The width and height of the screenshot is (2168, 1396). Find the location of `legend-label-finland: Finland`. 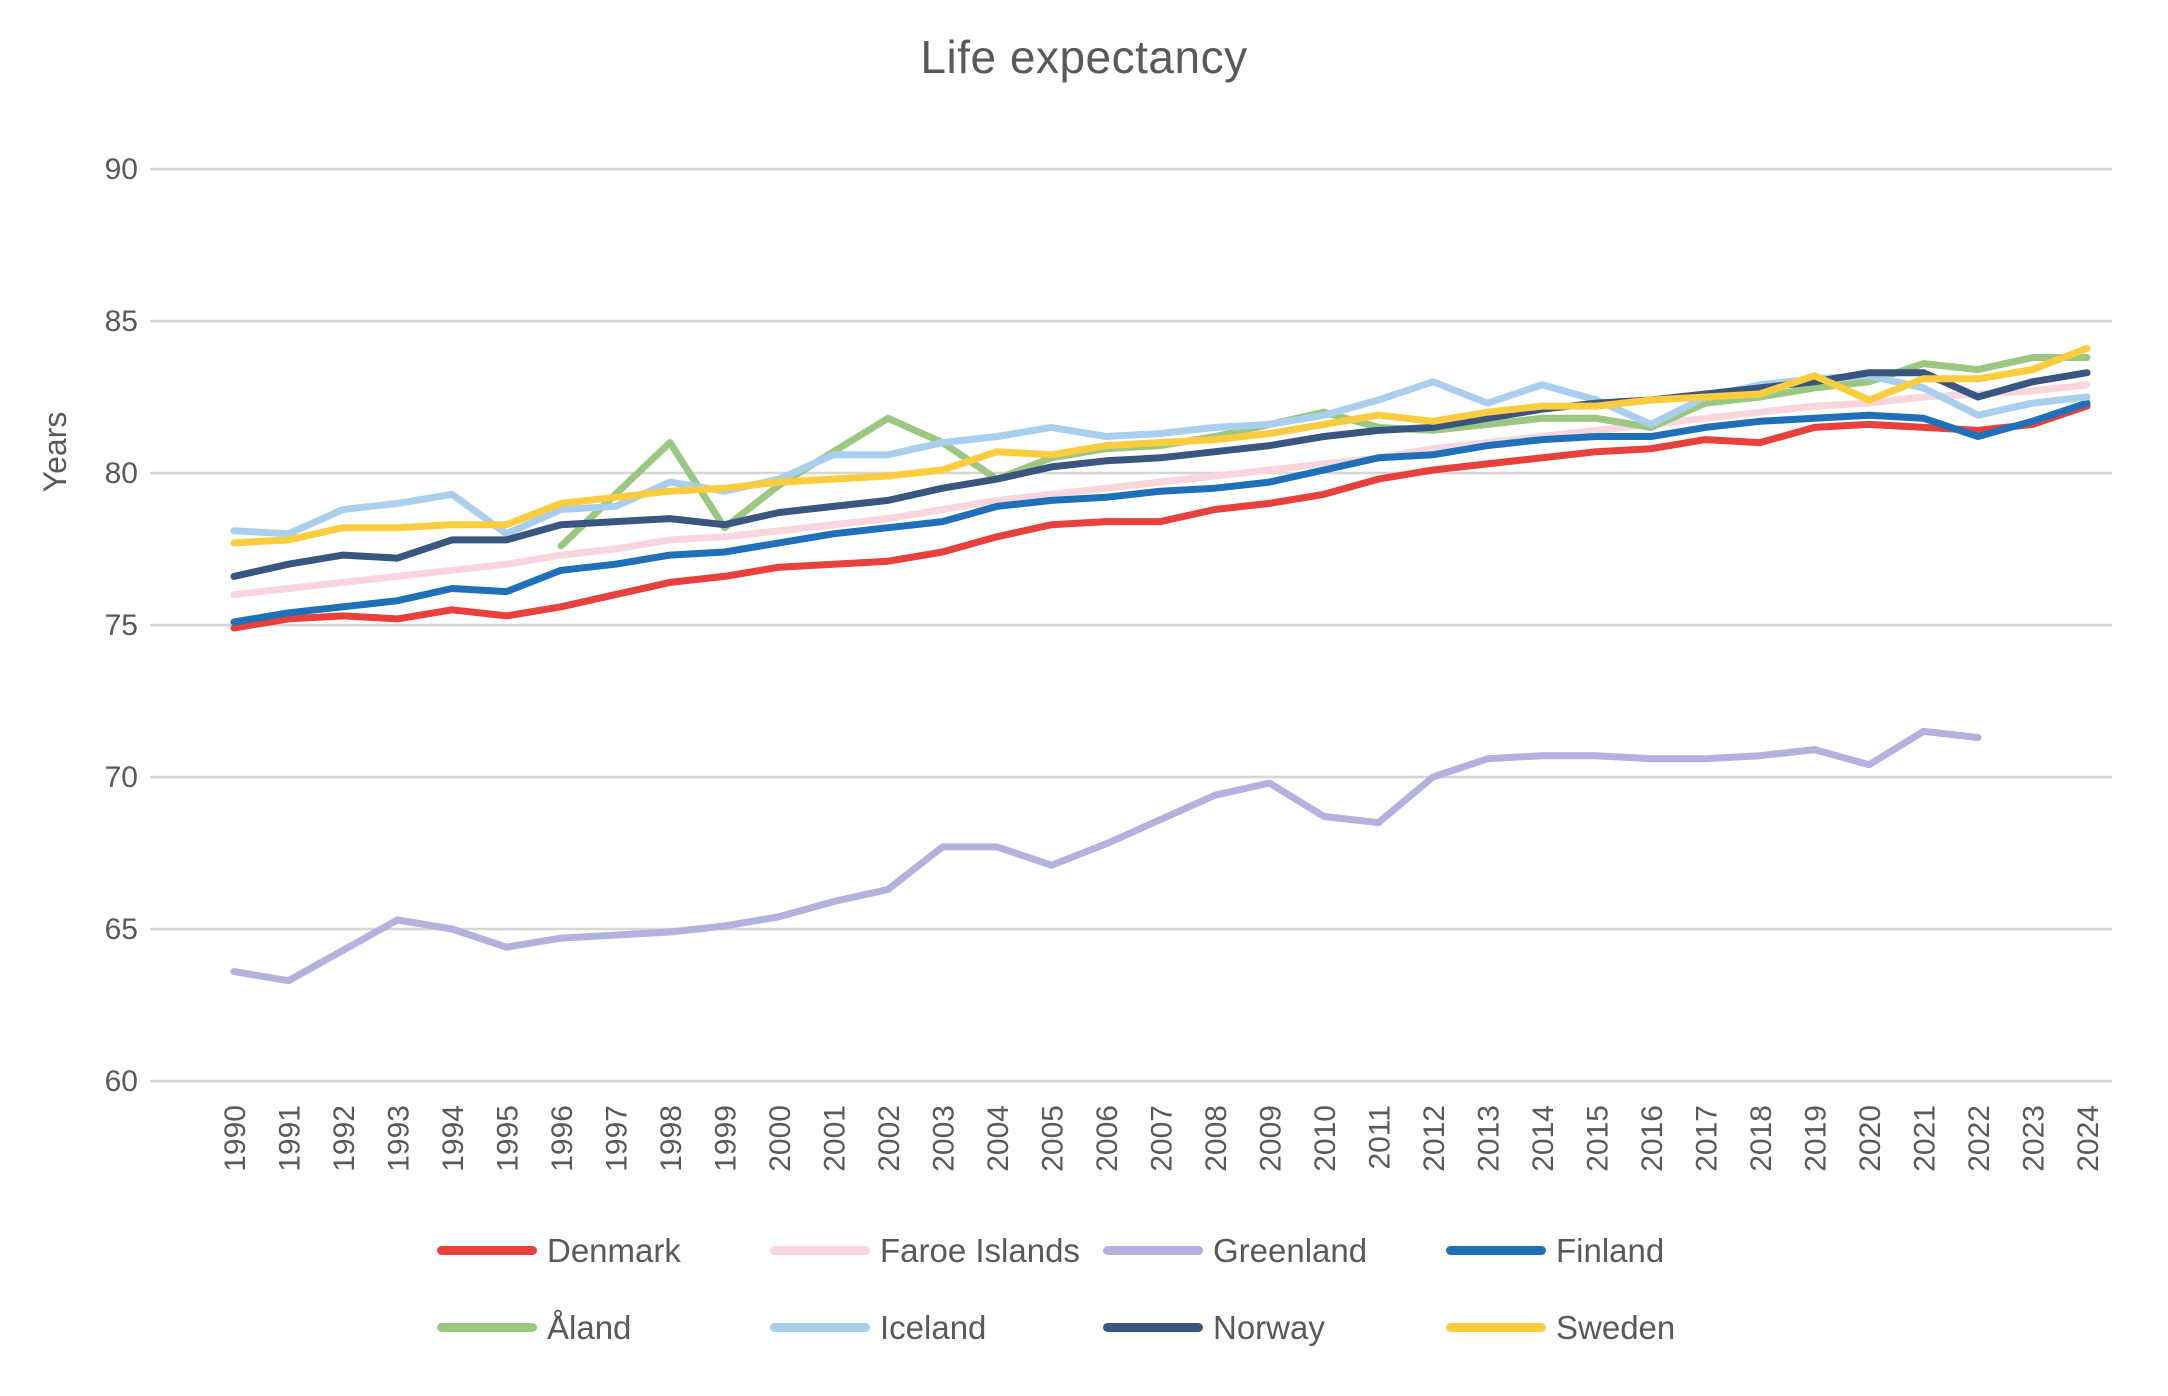

legend-label-finland: Finland is located at coordinates (1610, 1250).